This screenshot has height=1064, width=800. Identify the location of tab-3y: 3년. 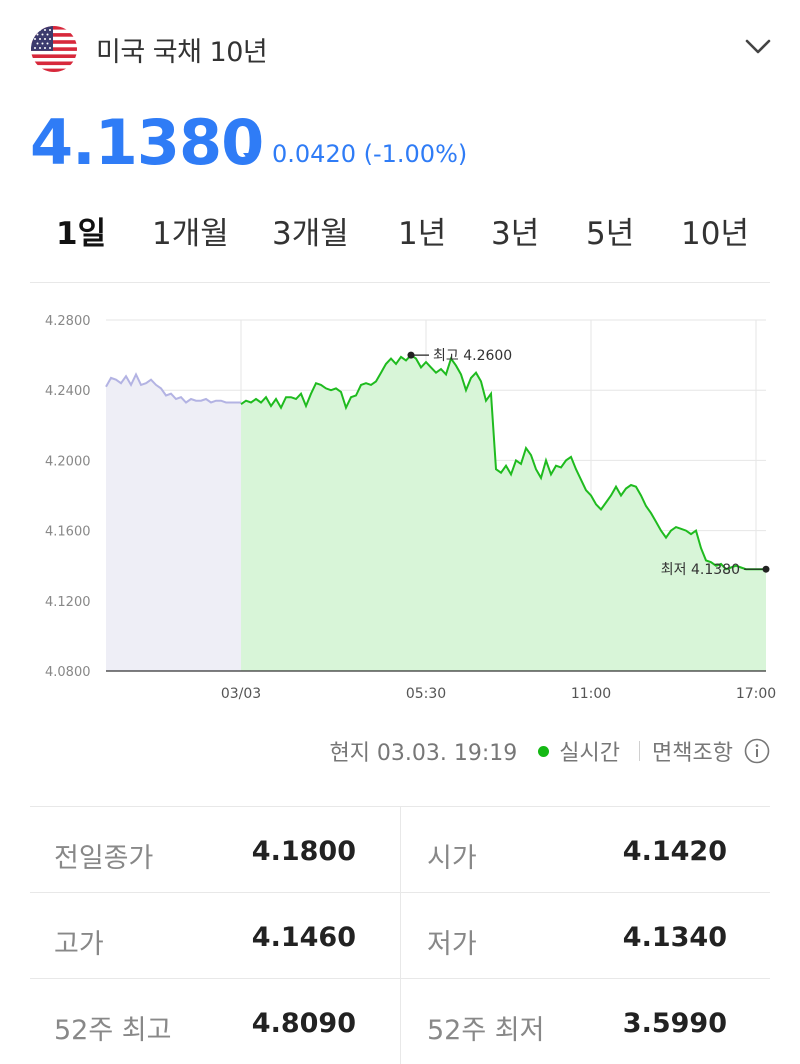
(515, 234).